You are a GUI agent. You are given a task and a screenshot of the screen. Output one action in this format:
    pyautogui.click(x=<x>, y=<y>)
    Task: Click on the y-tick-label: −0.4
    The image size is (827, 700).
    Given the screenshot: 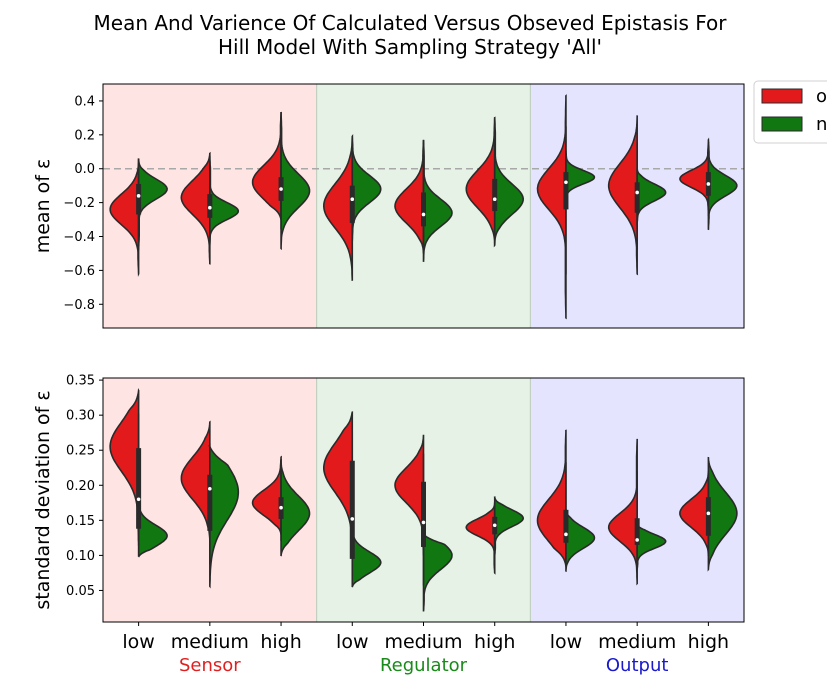 What is the action you would take?
    pyautogui.click(x=79, y=237)
    